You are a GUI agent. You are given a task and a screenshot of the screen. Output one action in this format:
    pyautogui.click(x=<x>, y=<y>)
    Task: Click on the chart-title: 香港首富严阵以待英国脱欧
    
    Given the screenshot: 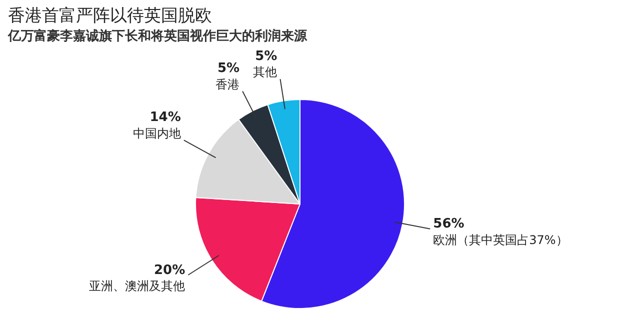 What is the action you would take?
    pyautogui.click(x=110, y=16)
    